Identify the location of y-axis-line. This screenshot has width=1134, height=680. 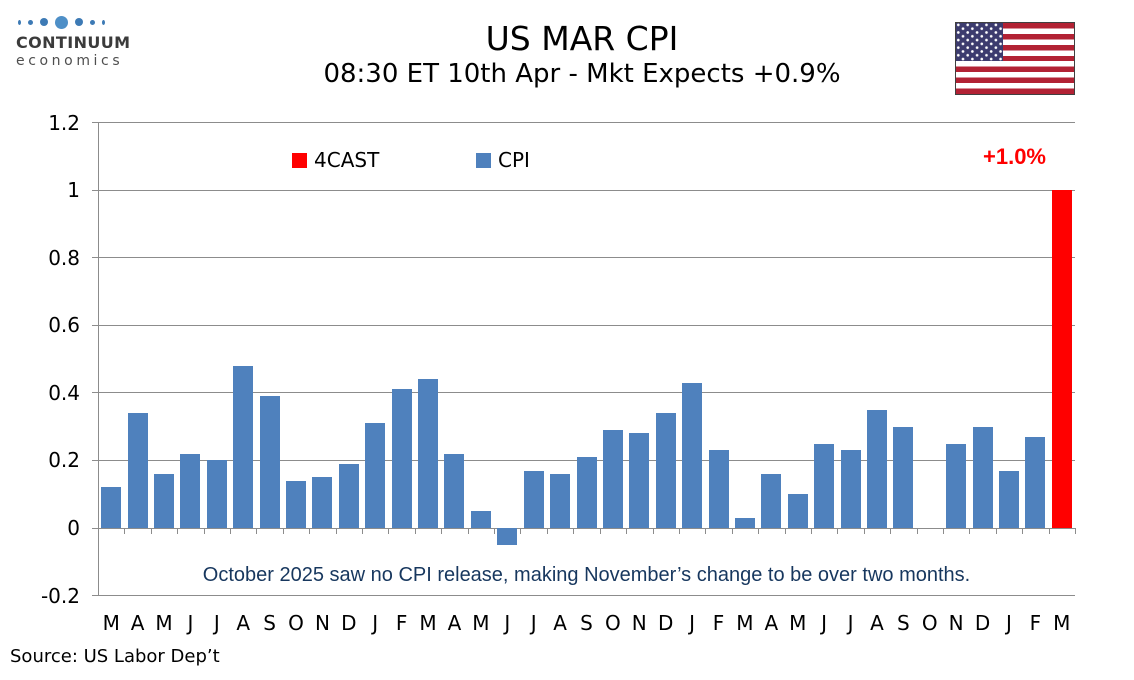
(98, 359).